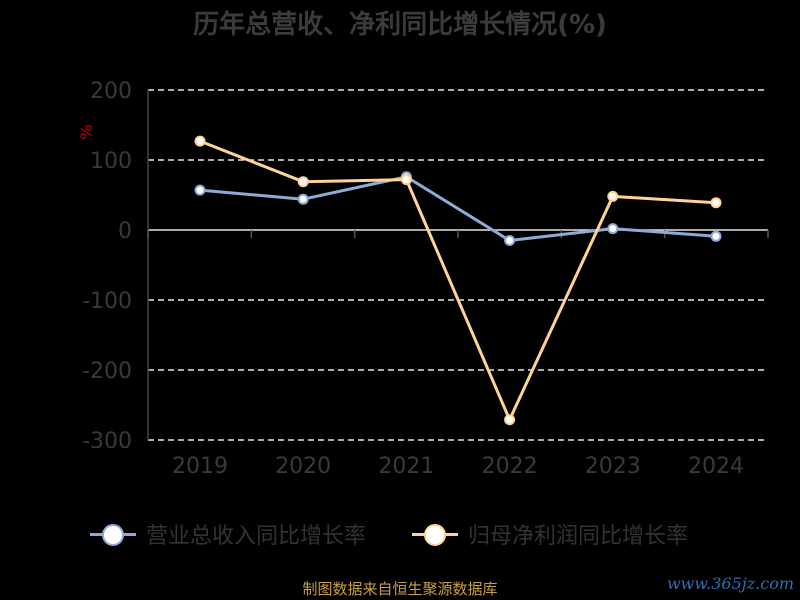  What do you see at coordinates (406, 466) in the screenshot?
I see `x-tick-label: 2021` at bounding box center [406, 466].